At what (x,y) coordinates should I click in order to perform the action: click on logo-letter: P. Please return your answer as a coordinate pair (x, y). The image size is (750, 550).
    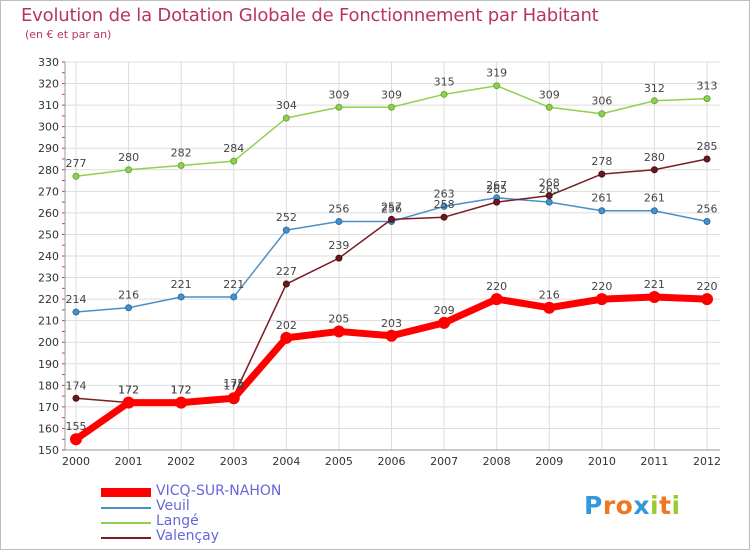
    Looking at the image, I should click on (593, 505).